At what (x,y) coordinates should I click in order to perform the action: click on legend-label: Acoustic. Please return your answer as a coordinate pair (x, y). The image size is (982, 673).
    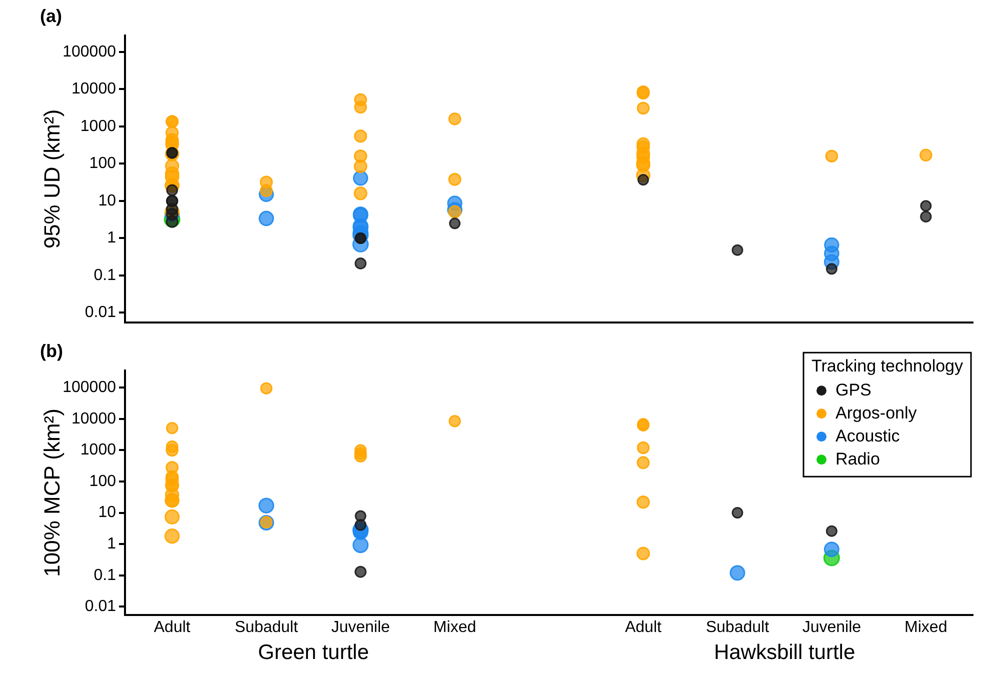
    Looking at the image, I should click on (867, 436).